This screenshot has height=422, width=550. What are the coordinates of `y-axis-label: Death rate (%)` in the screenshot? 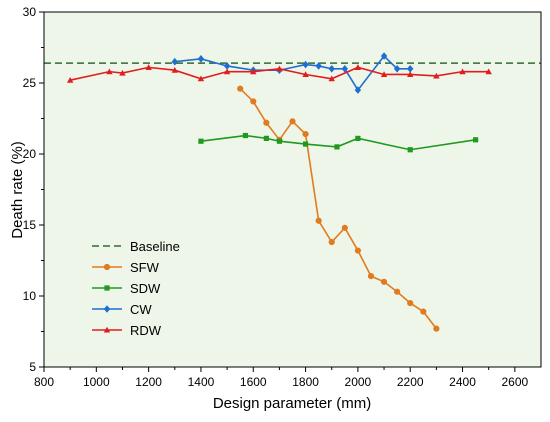 It's located at (17, 190).